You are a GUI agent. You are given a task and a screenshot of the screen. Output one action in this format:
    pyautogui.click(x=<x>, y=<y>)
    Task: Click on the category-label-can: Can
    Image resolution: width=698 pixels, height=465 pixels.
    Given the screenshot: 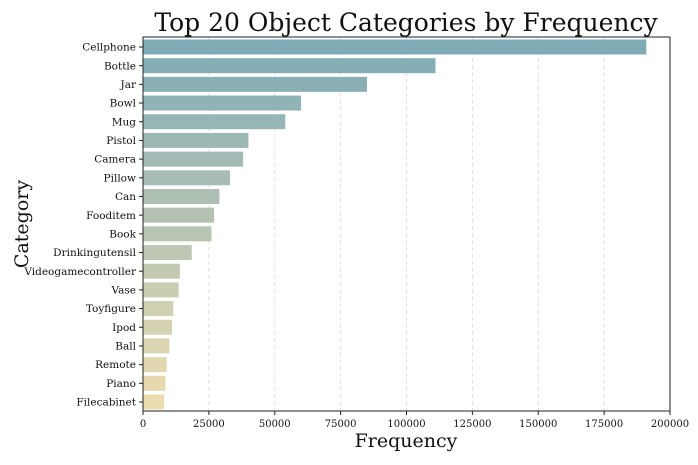 What is the action you would take?
    pyautogui.click(x=125, y=197)
    